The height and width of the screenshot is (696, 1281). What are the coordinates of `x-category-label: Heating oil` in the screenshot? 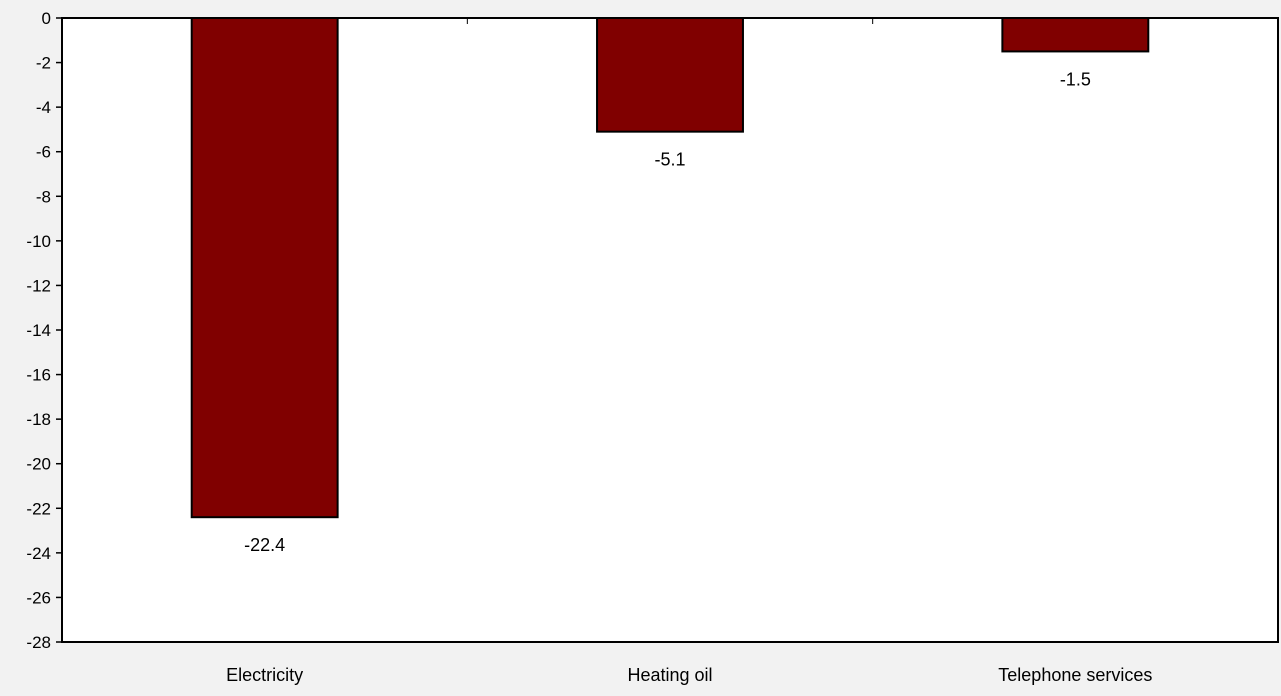 It's located at (669, 675).